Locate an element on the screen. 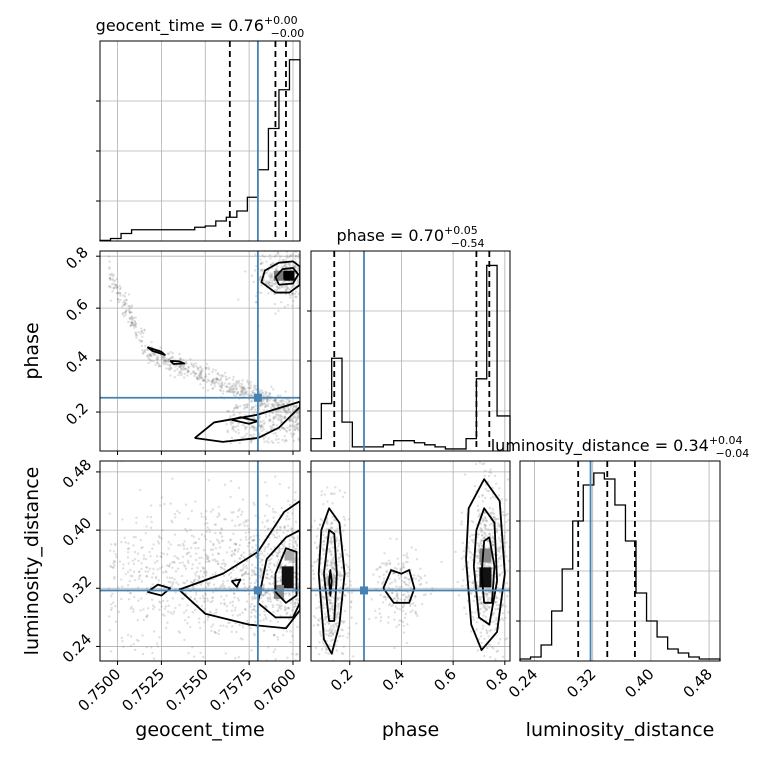 The width and height of the screenshot is (760, 760). scatter-panel-geocent_time-vs-luminosity_distance is located at coordinates (198, 562).